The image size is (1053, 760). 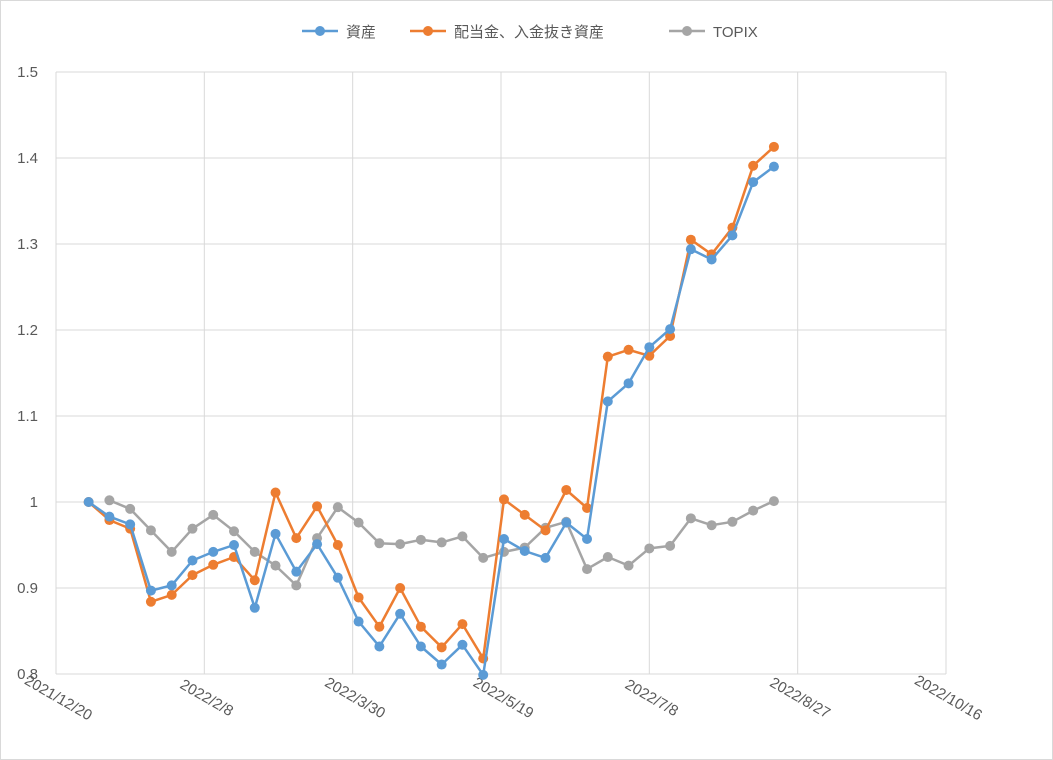 I want to click on y-tick-label: 1.5, so click(x=27, y=72).